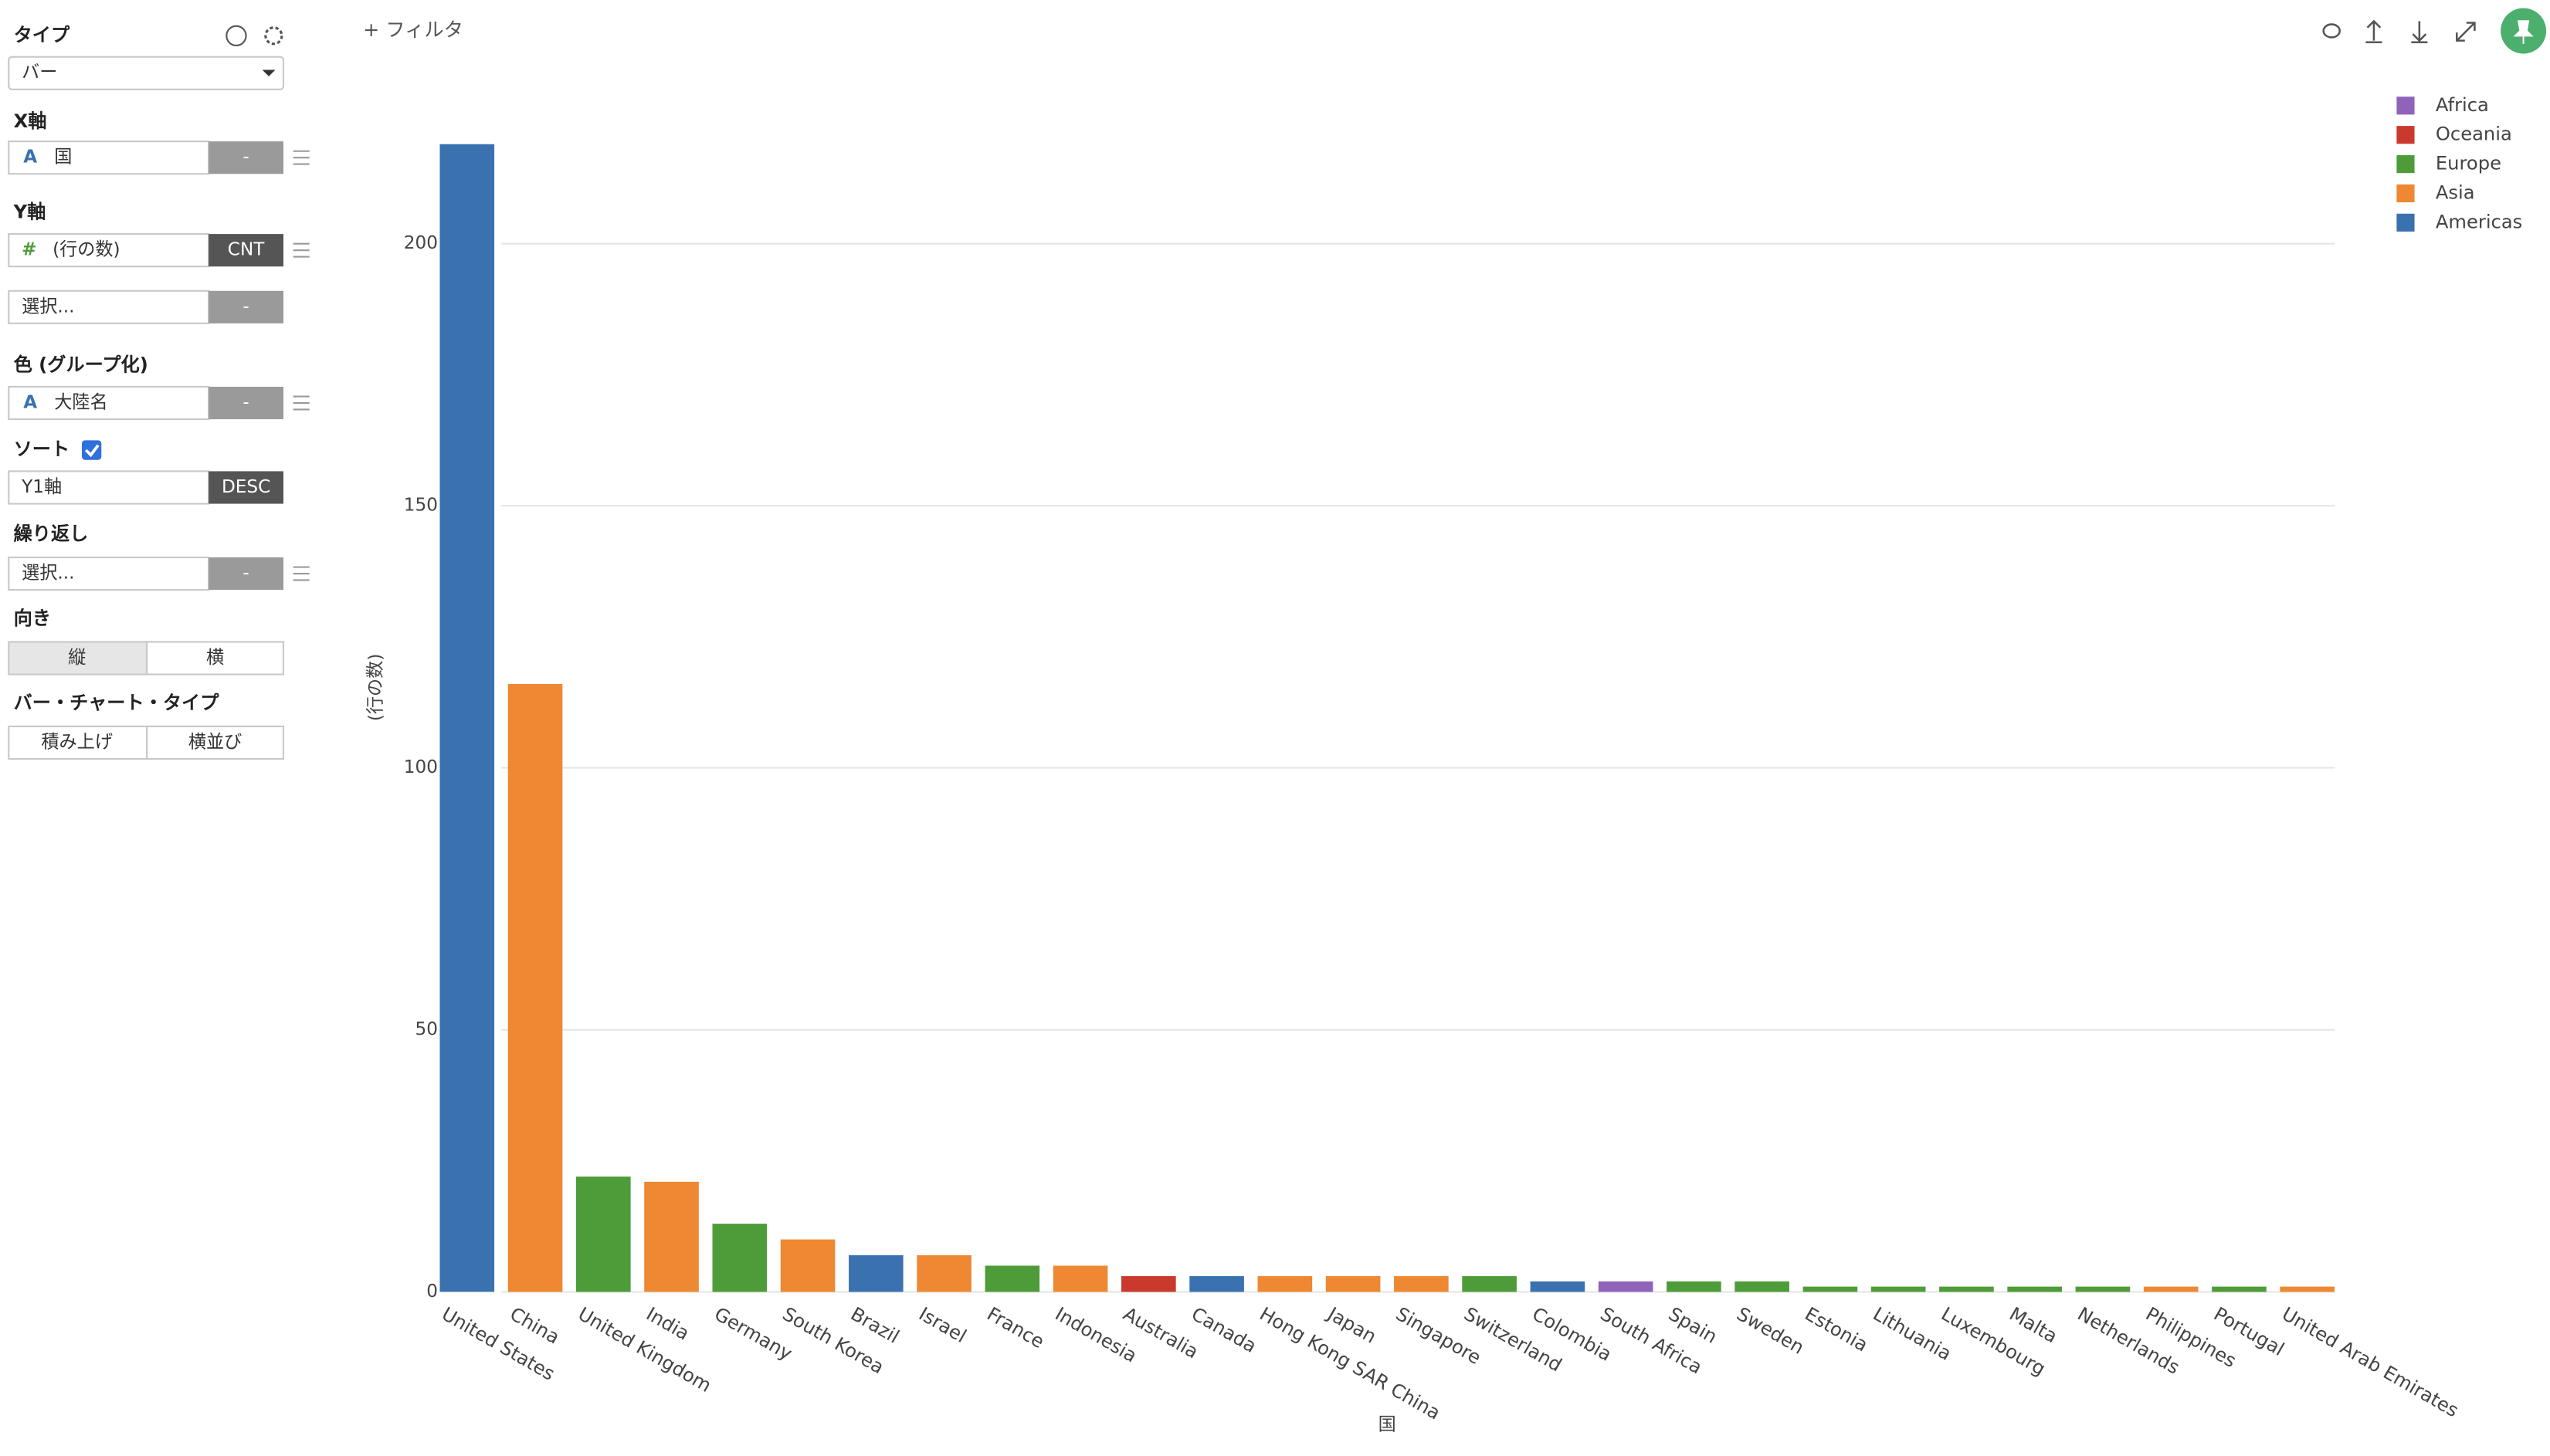 The height and width of the screenshot is (1456, 2550). Describe the element at coordinates (301, 403) in the screenshot. I see `color-menu` at that location.